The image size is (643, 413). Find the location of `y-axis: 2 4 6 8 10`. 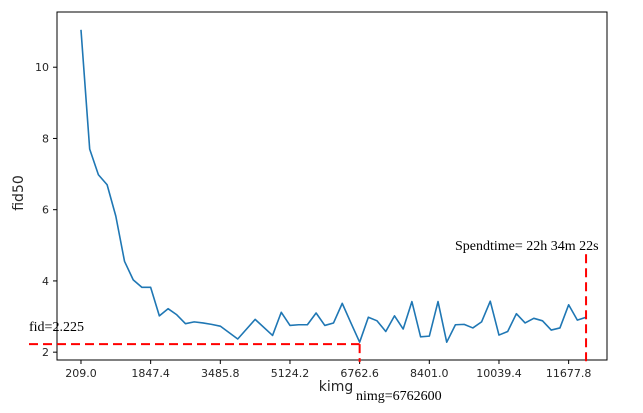

y-axis: 2 4 6 8 10 is located at coordinates (46, 210).